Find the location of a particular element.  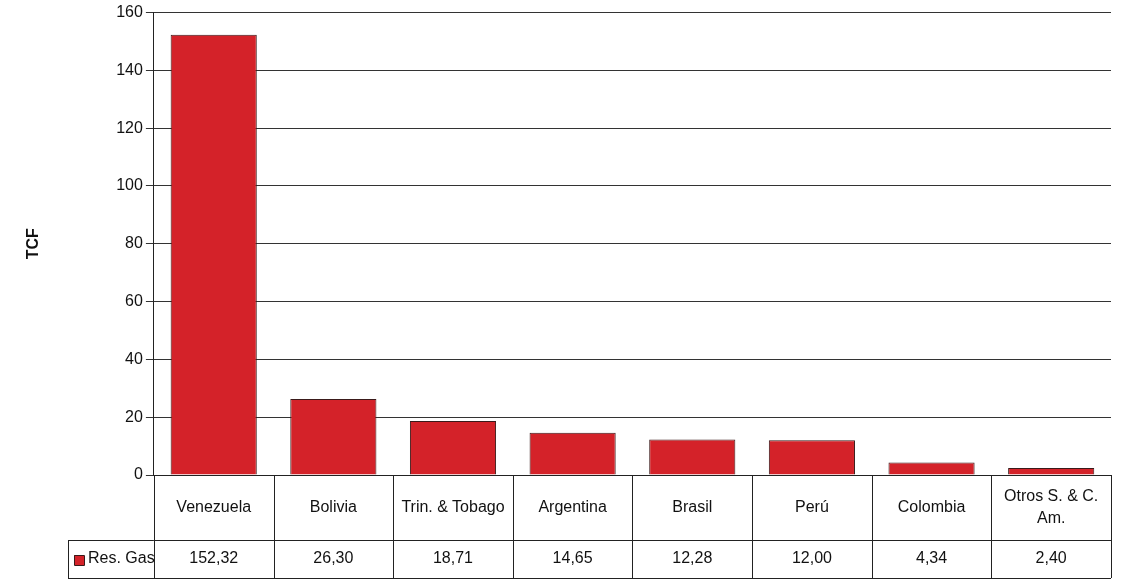

data-label: 26,30 is located at coordinates (333, 558).